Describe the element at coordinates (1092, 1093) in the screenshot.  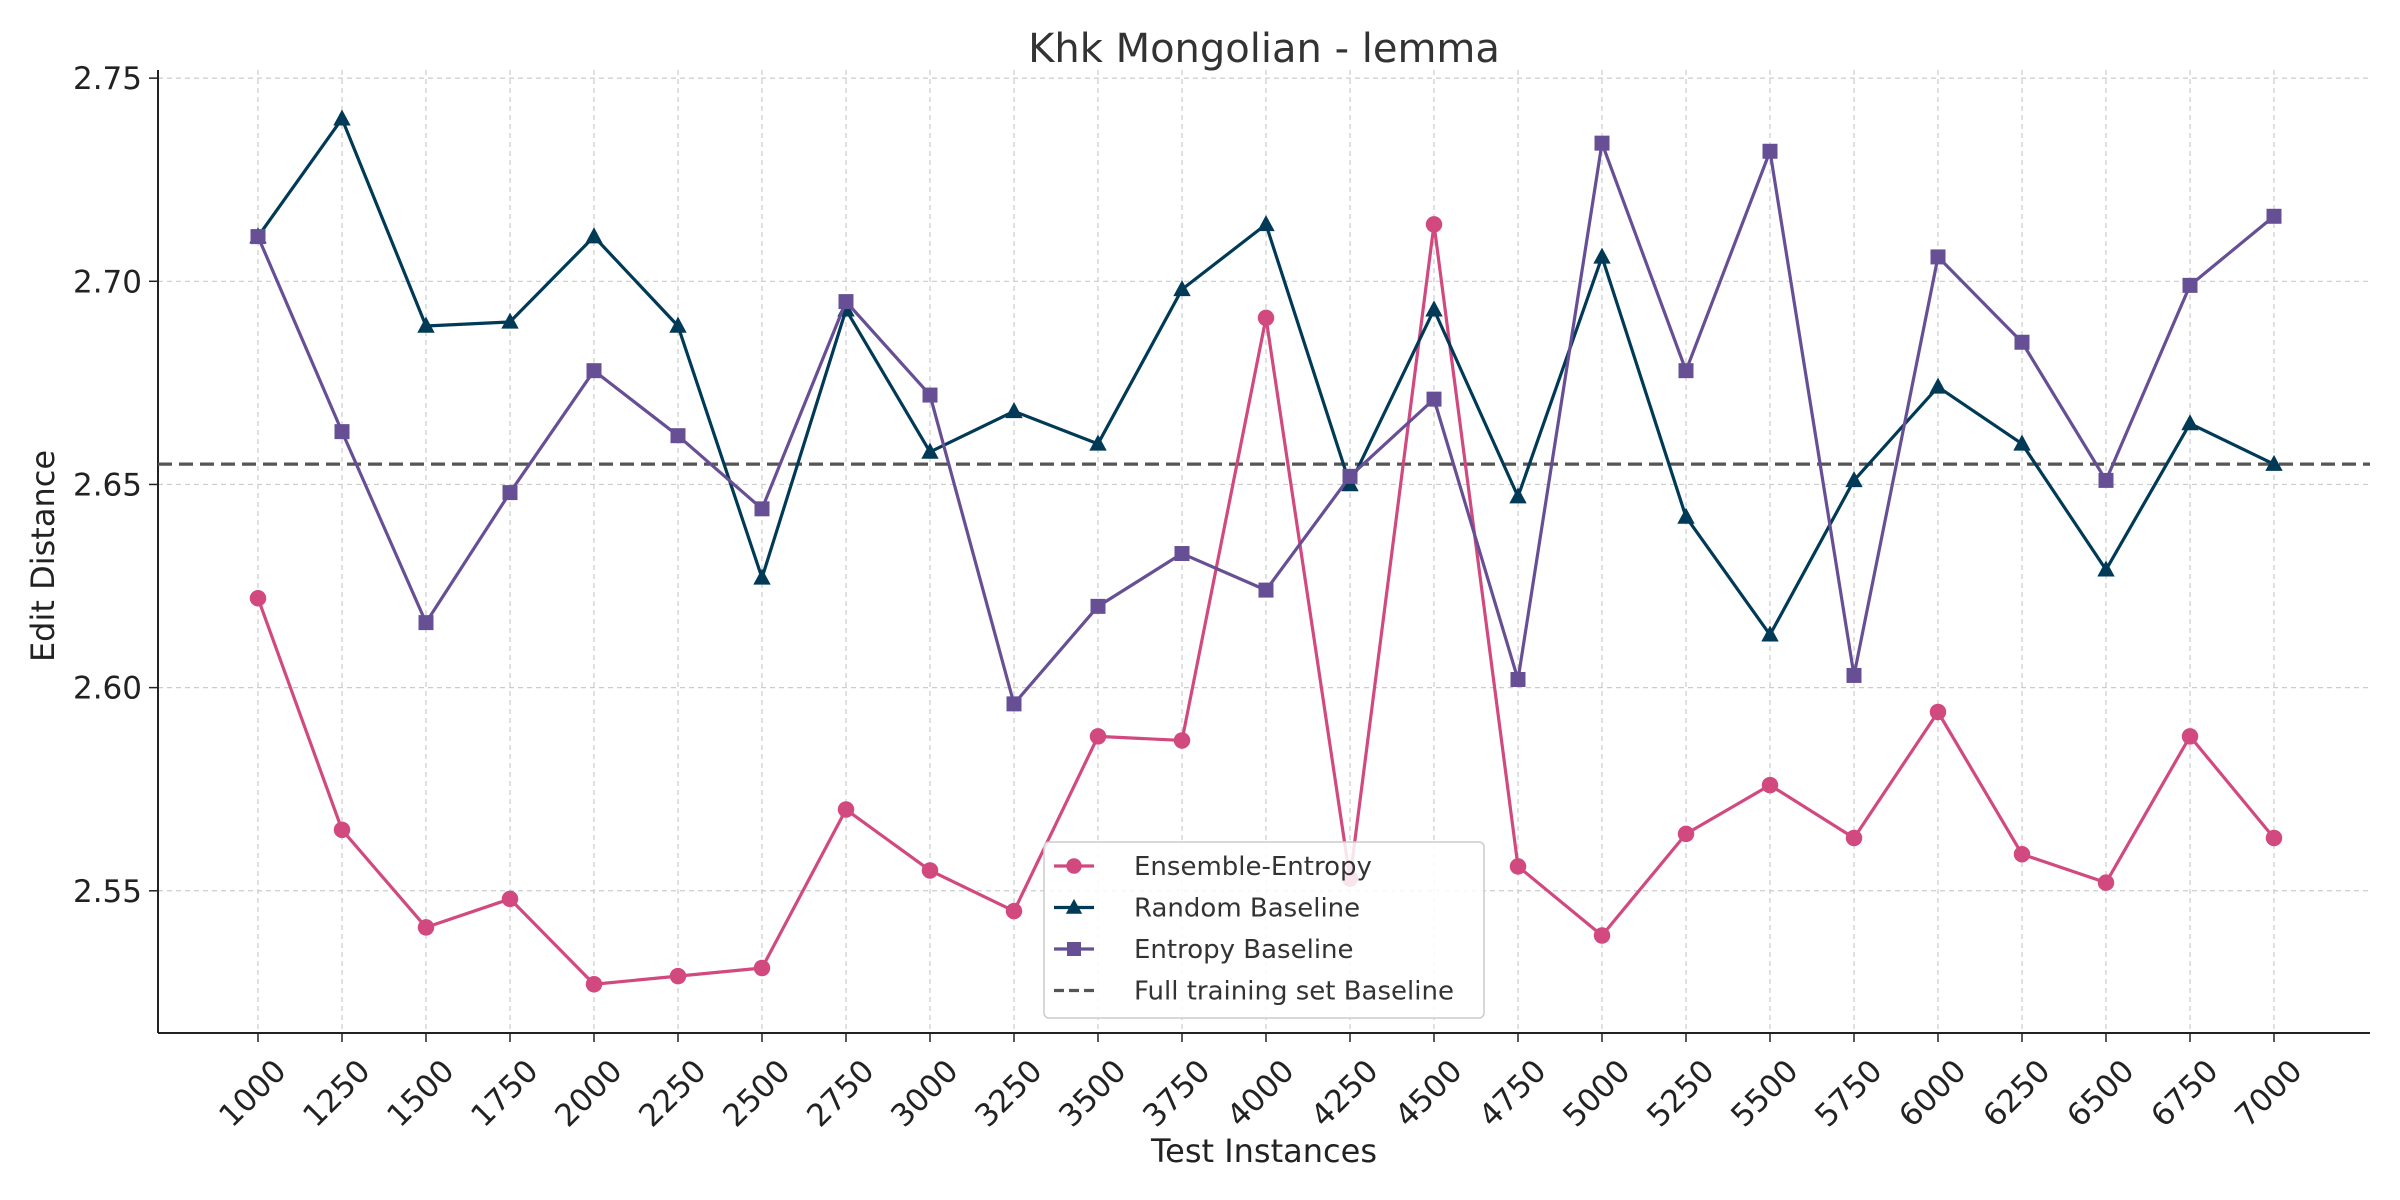
I see `x-tick-label: 3500` at that location.